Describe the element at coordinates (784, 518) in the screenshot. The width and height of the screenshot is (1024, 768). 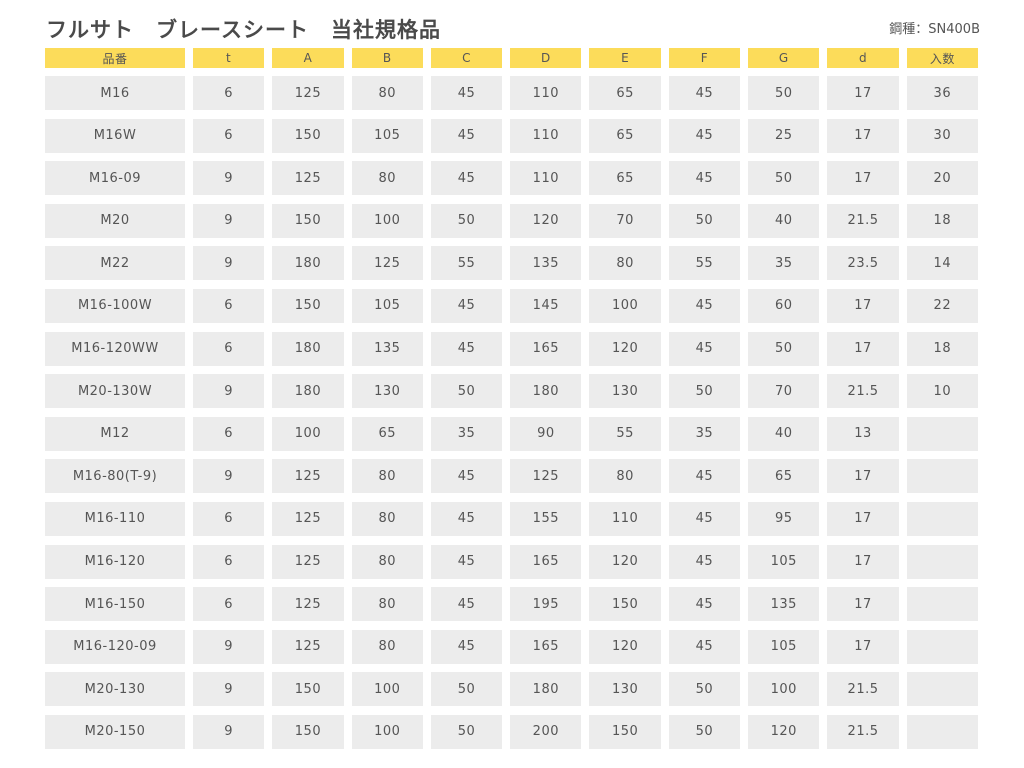
I see `cell-g: 95` at that location.